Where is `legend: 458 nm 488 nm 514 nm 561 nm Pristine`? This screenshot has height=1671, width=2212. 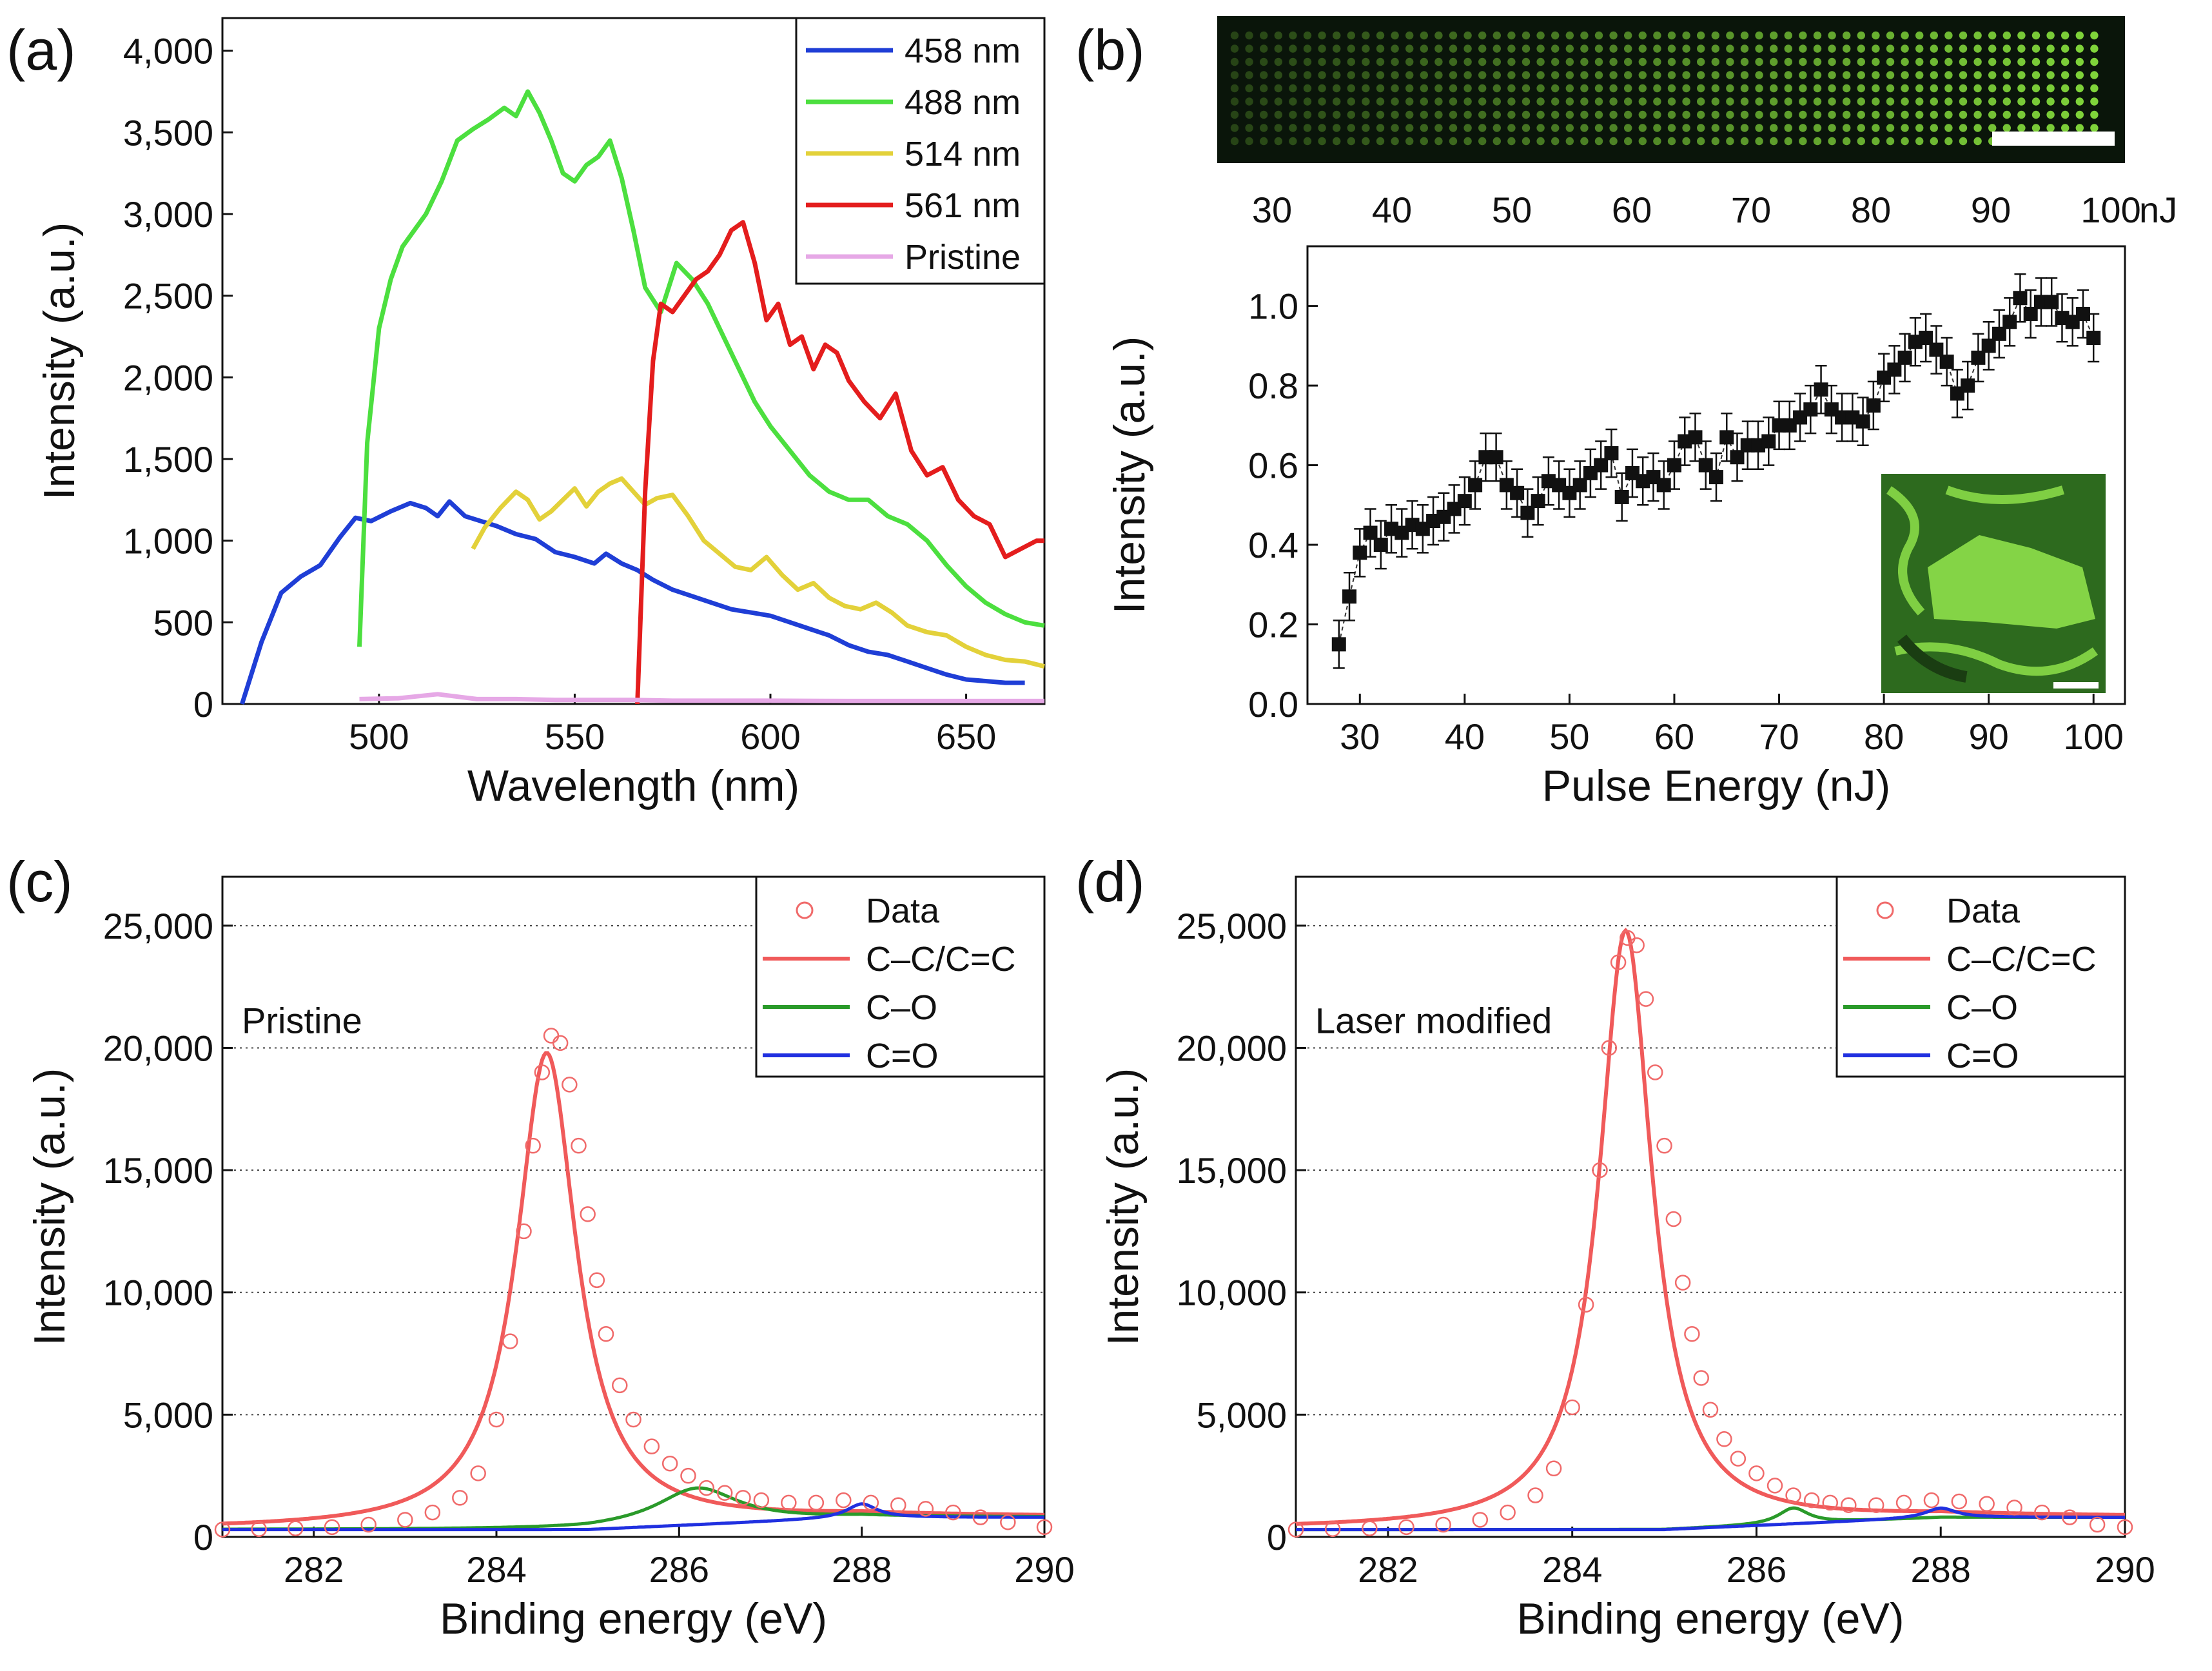
legend: 458 nm 488 nm 514 nm 561 nm Pristine is located at coordinates (920, 151).